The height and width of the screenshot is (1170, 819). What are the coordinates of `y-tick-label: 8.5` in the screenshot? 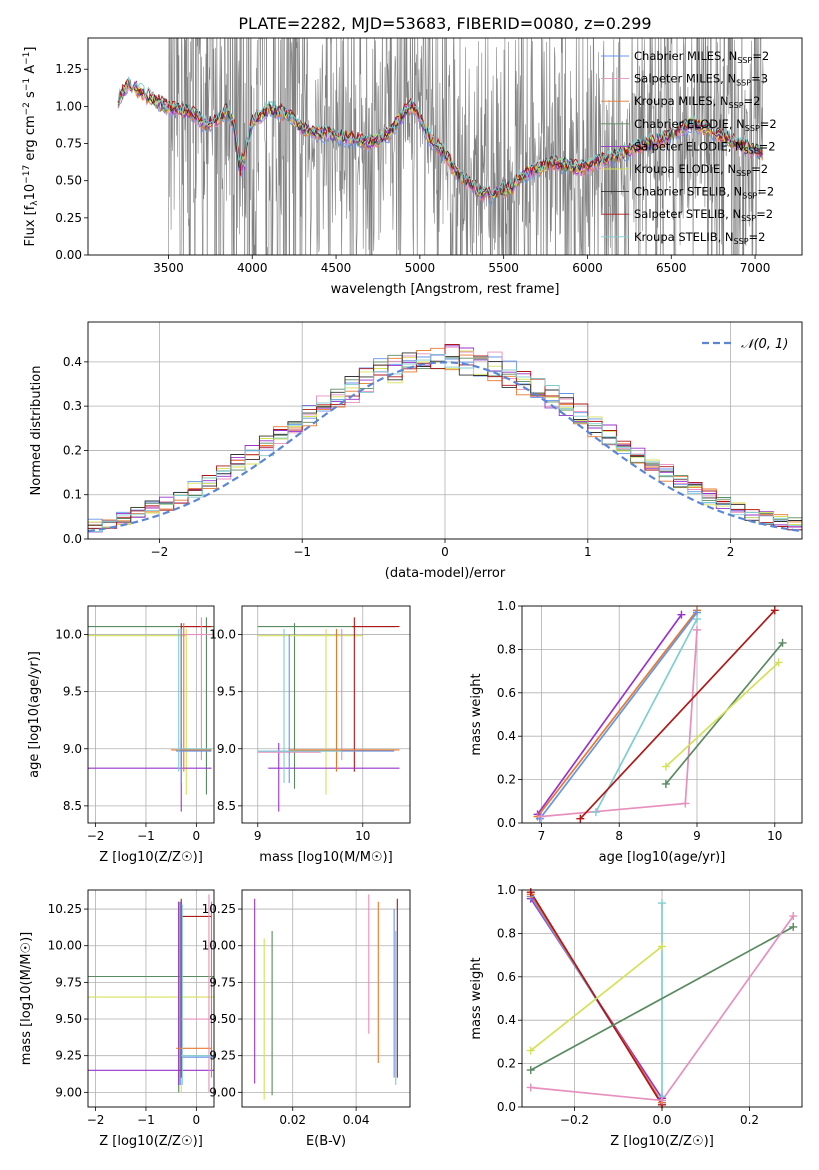 It's located at (72, 806).